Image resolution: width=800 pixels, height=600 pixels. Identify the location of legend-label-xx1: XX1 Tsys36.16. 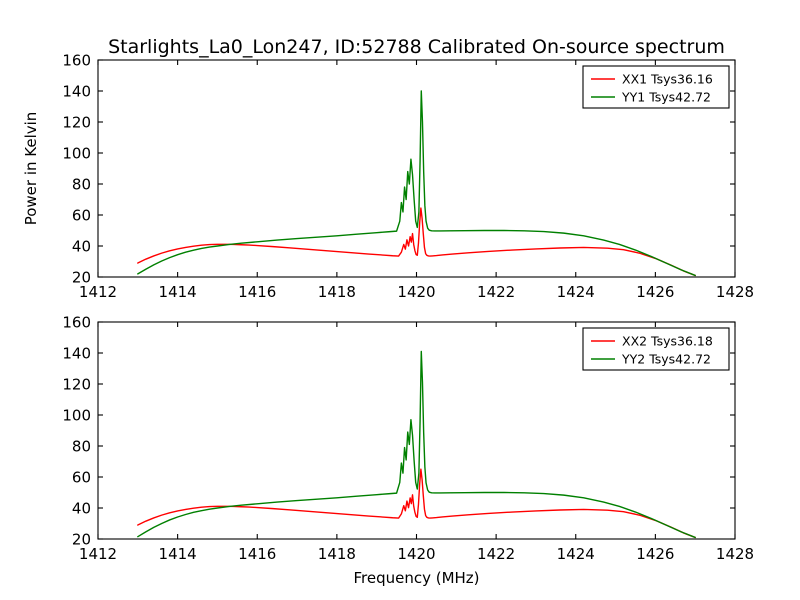
(667, 79).